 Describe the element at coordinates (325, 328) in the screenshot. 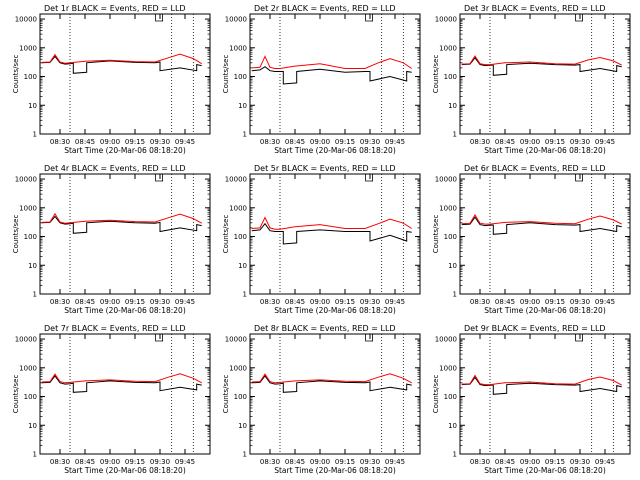

I see `chart-title: Det 8r BLACK = Events, RED = LLD` at that location.